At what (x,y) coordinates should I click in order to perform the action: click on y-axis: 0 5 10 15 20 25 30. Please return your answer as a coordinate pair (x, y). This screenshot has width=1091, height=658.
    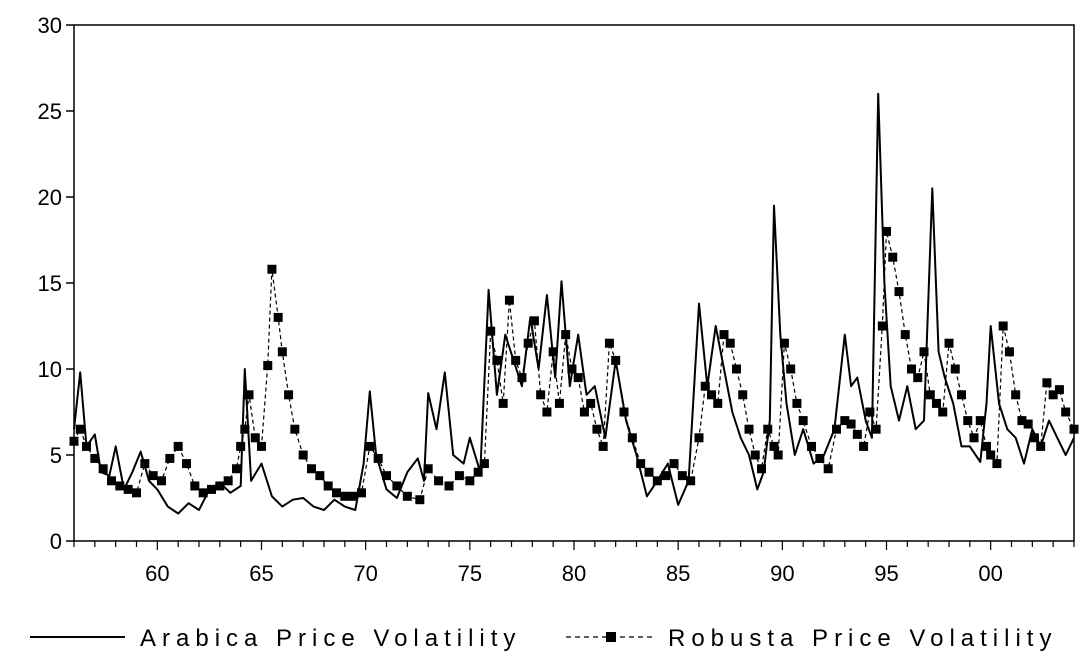
    Looking at the image, I should click on (56, 283).